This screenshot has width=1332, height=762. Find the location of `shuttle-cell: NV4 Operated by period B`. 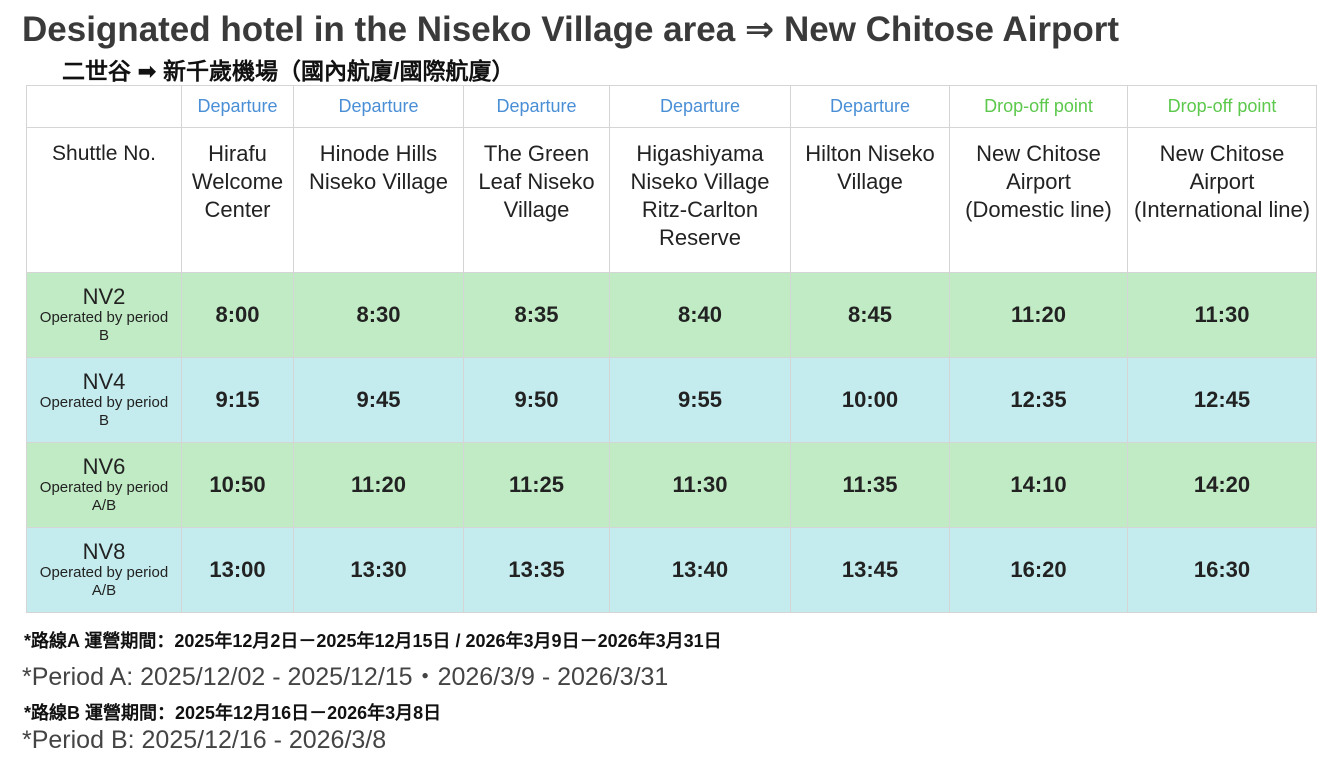

shuttle-cell: NV4 Operated by period B is located at coordinates (104, 400).